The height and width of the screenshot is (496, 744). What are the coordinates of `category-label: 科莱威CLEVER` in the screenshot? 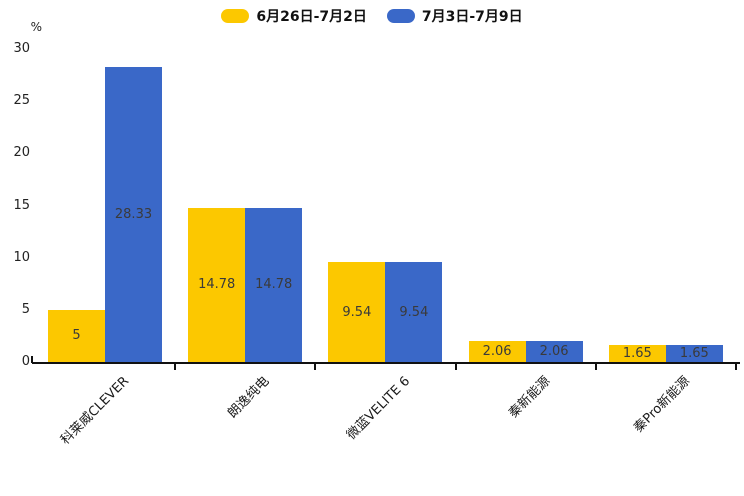 It's located at (95, 410).